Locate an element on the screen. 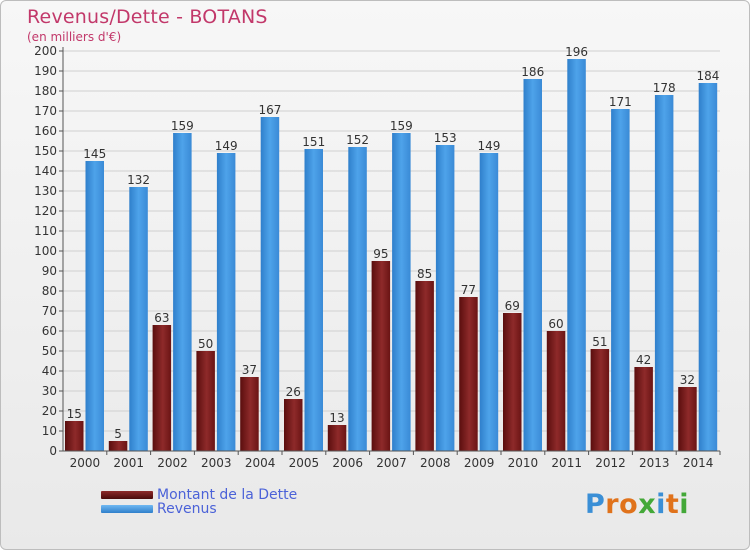  data-label-revenus: 132 is located at coordinates (138, 180).